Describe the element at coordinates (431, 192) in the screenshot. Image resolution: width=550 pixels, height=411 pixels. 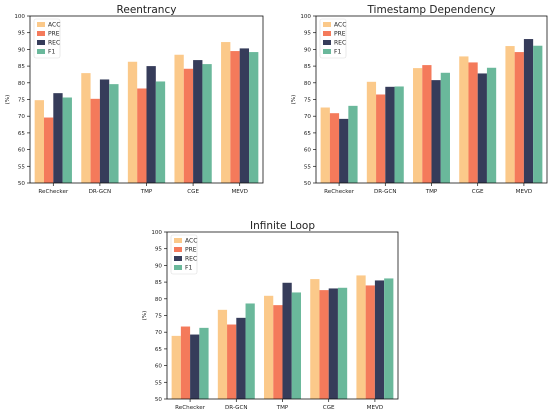
I see `x-tick-label: TMP` at that location.